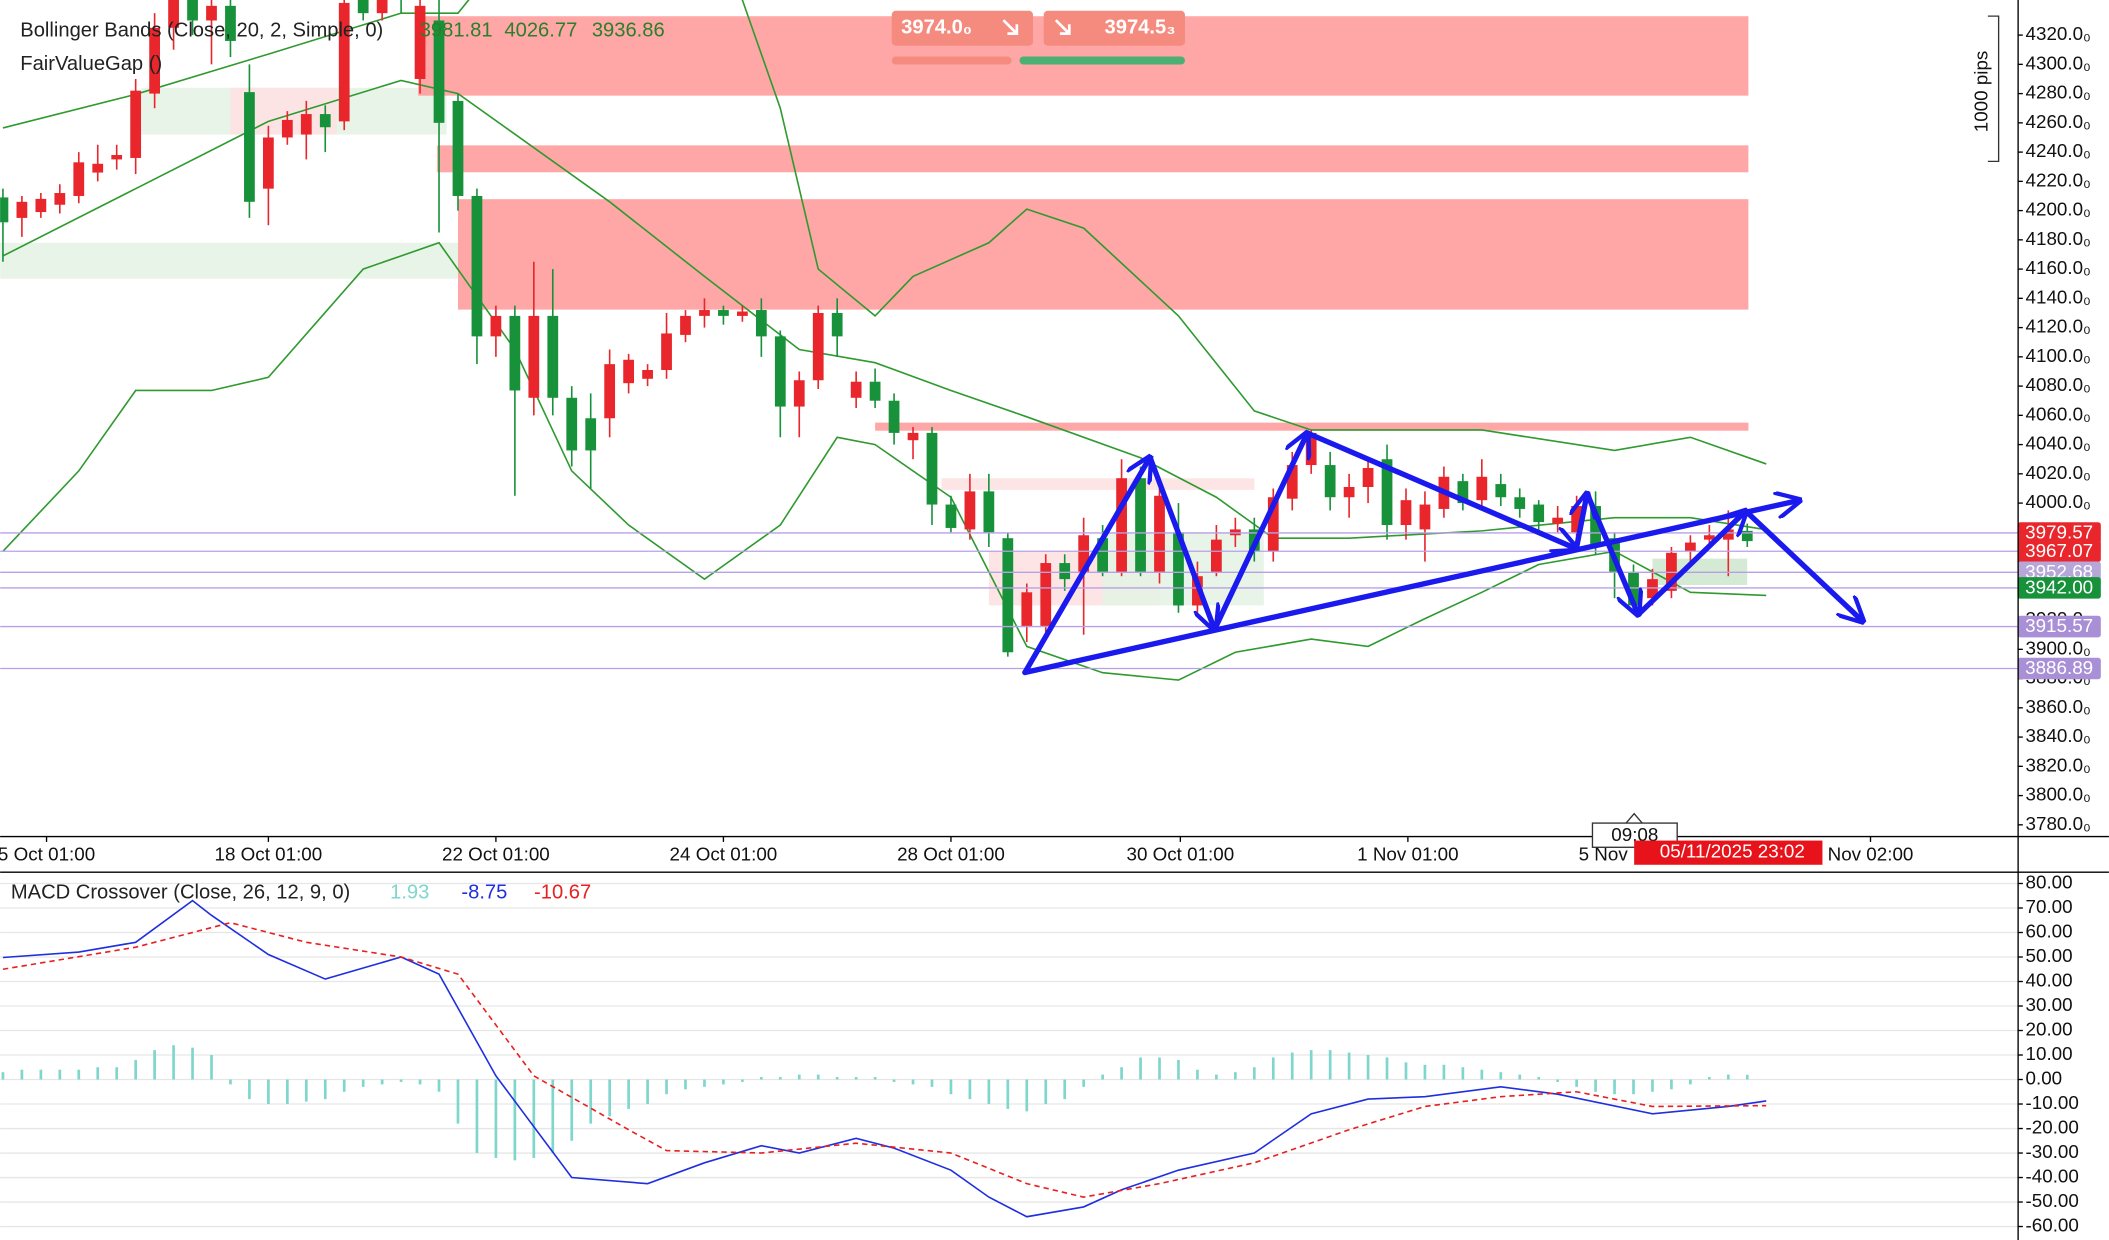 Image resolution: width=2109 pixels, height=1240 pixels. Describe the element at coordinates (2058, 267) in the screenshot. I see `y-tick-label: 4160.0₀` at that location.